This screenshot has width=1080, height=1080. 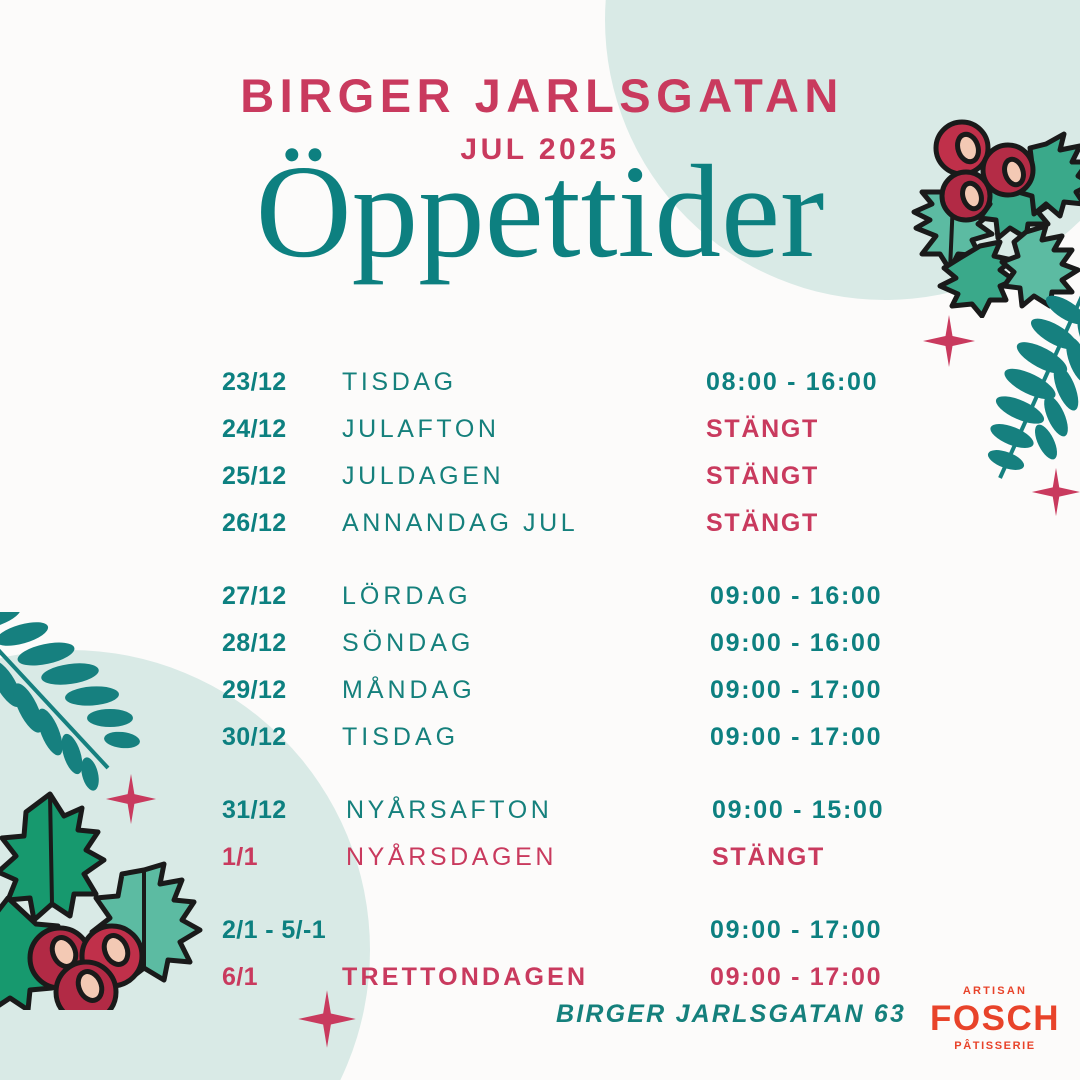 I want to click on table-row: 24/12 JULAFTON STÄNGT, so click(x=540, y=438).